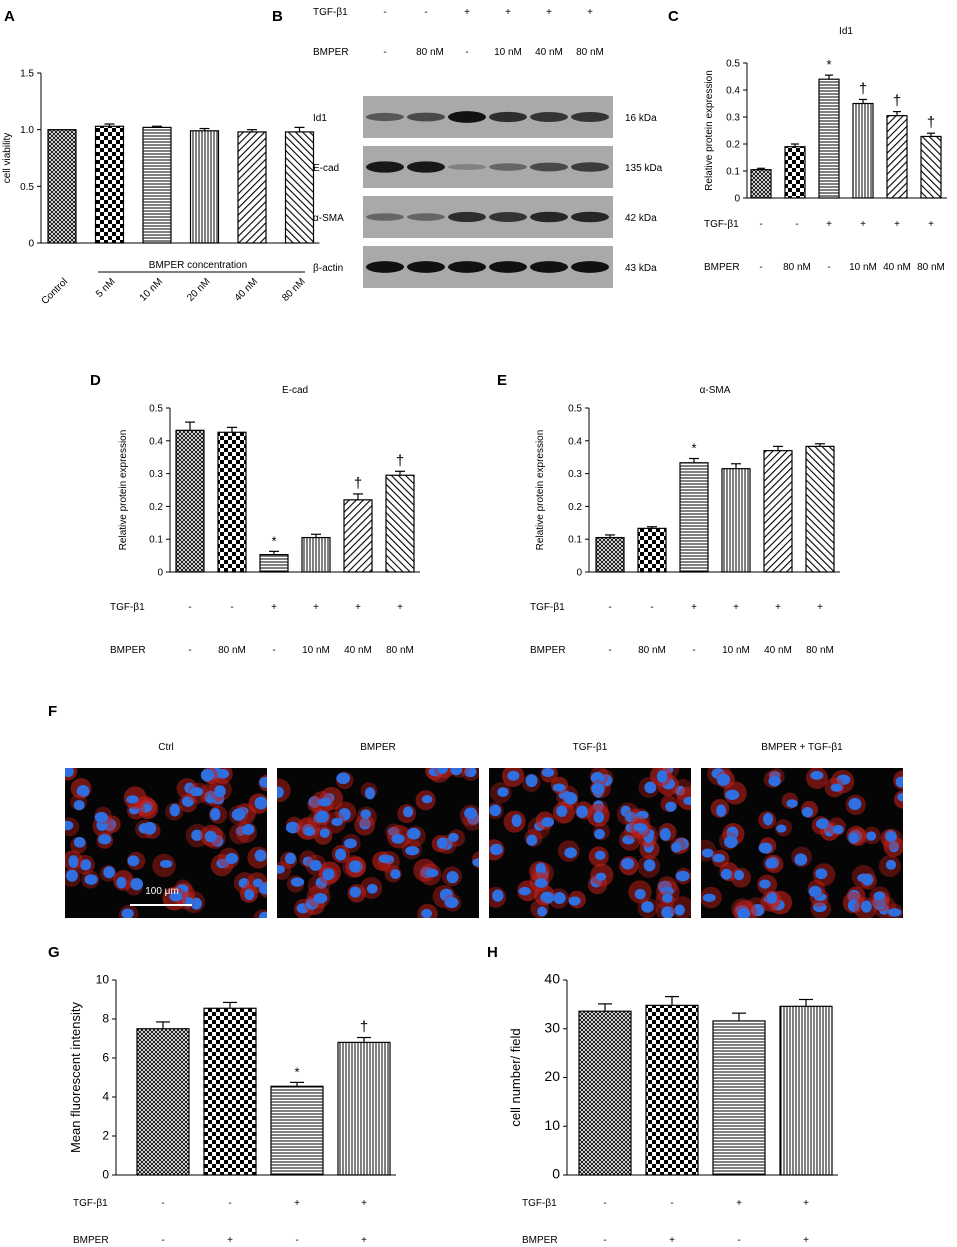 The height and width of the screenshot is (1247, 957). What do you see at coordinates (328, 268) in the screenshot?
I see `blot-protein-label: β-actin` at bounding box center [328, 268].